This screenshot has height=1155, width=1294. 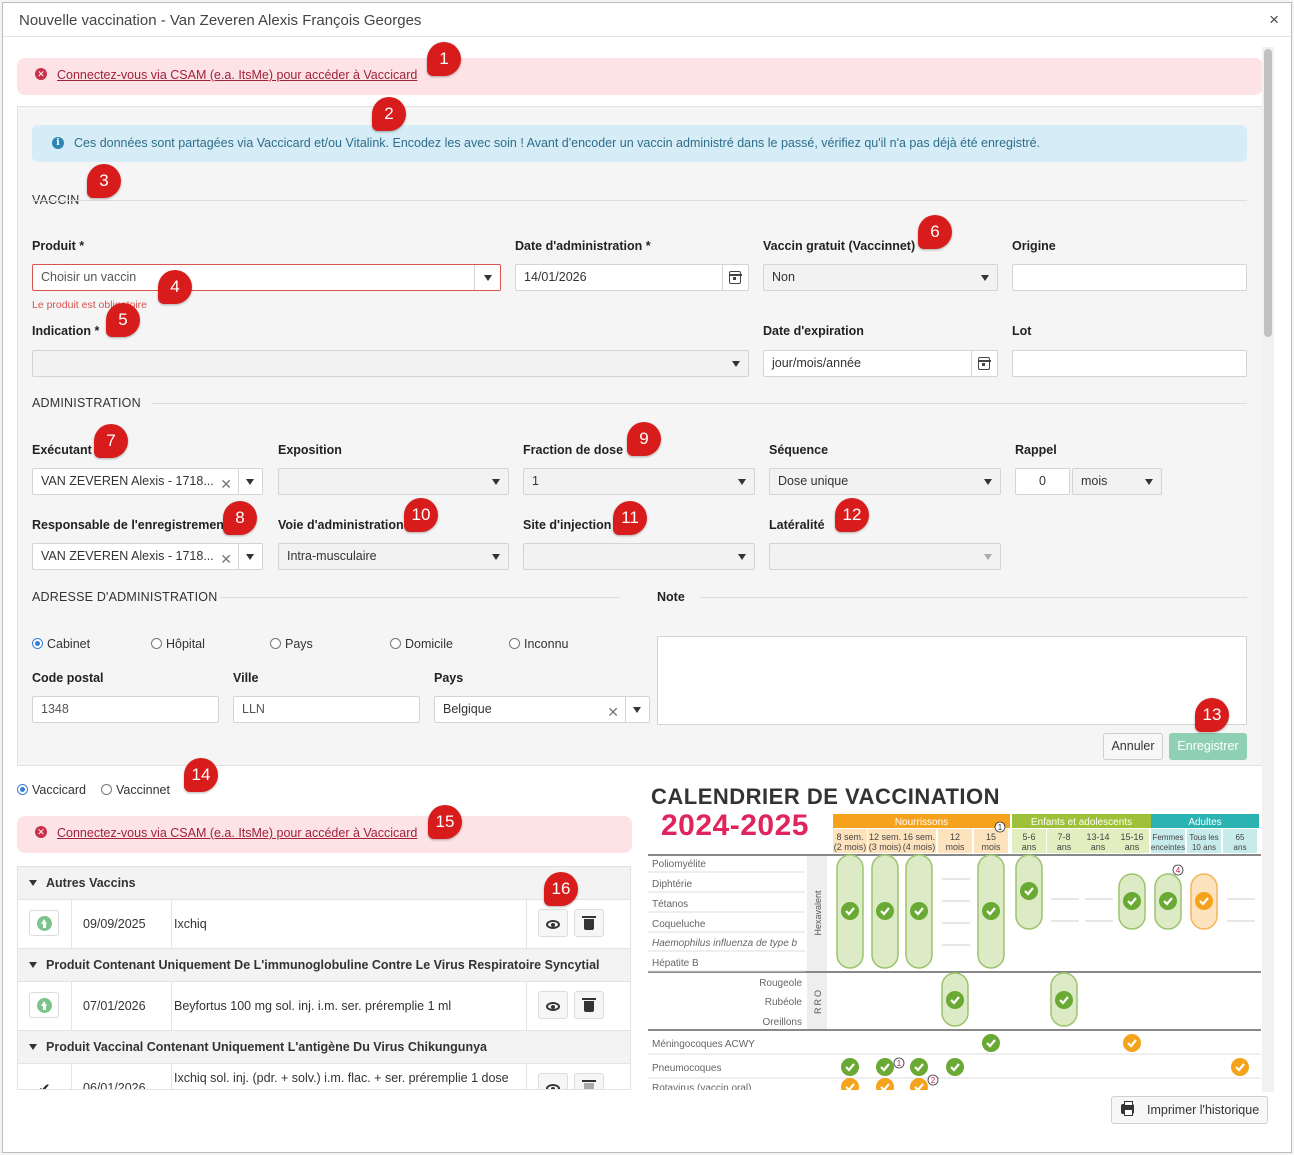 I want to click on cancel-button: Annuler, so click(x=1133, y=746).